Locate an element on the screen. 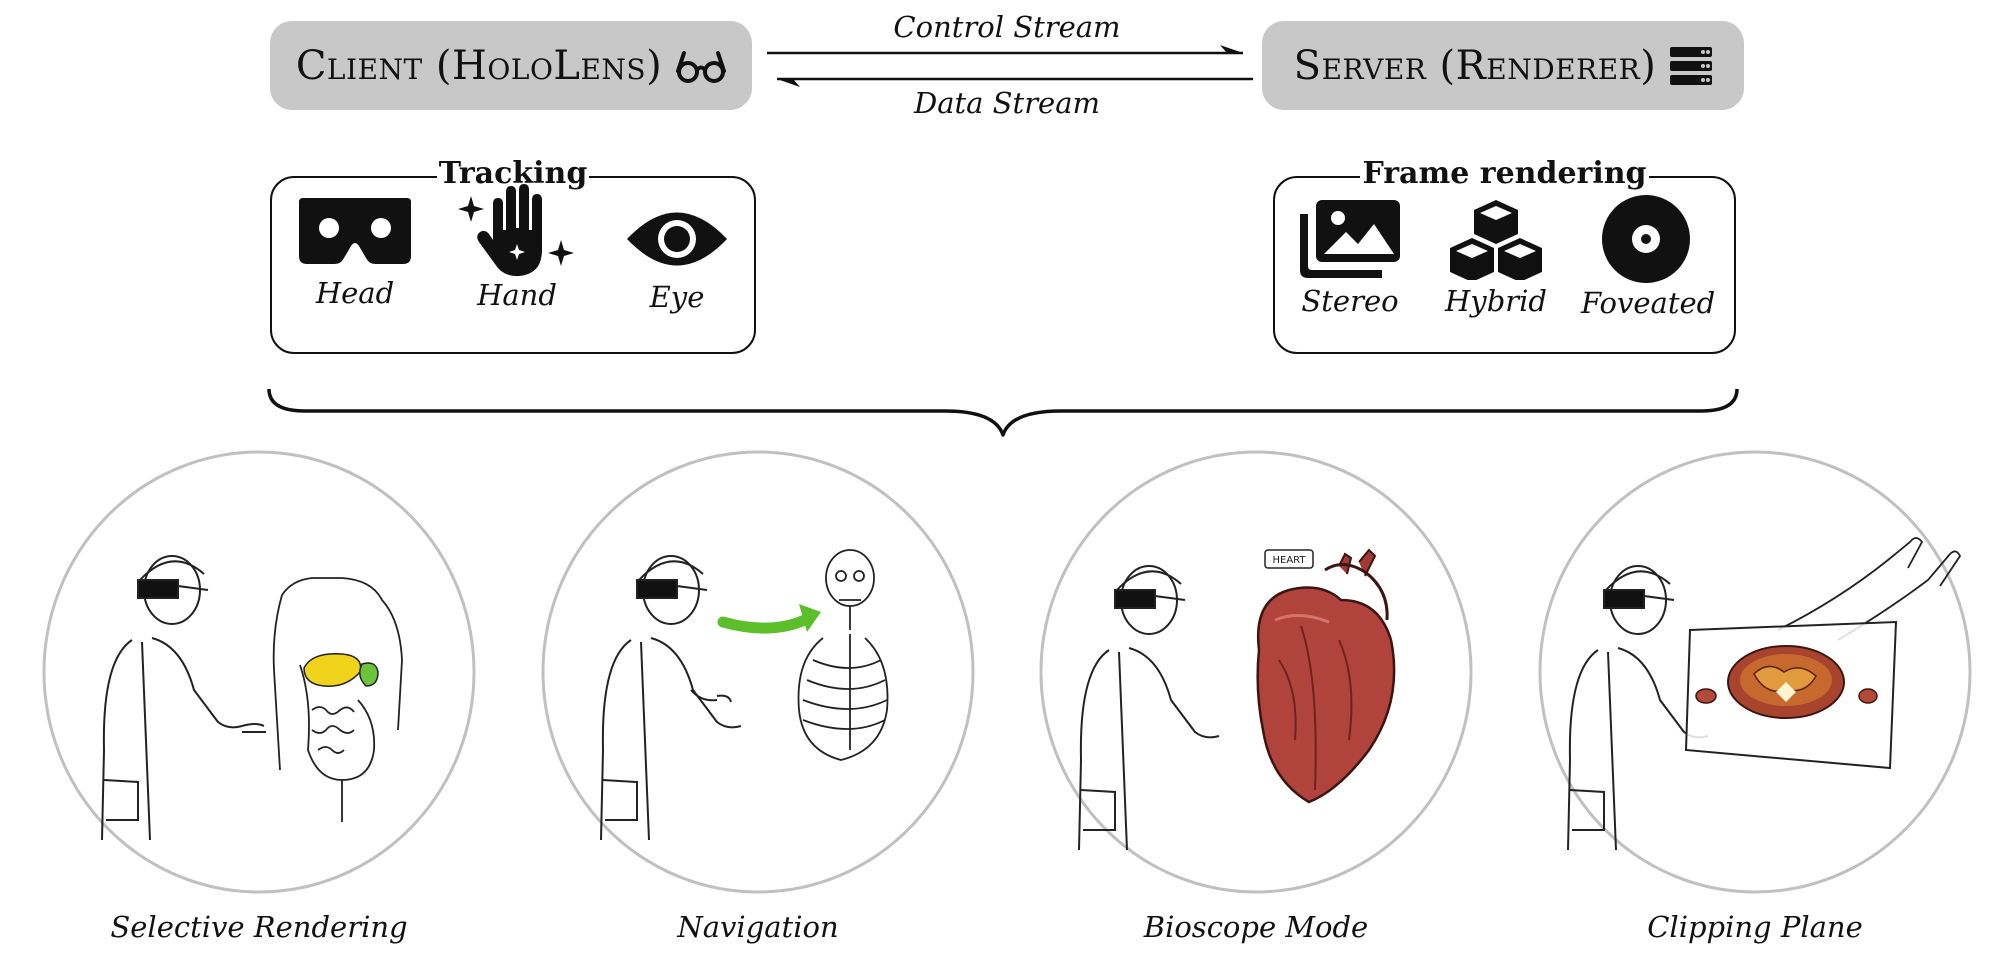 This screenshot has width=2006, height=956. tracking-item-head: Head is located at coordinates (355, 253).